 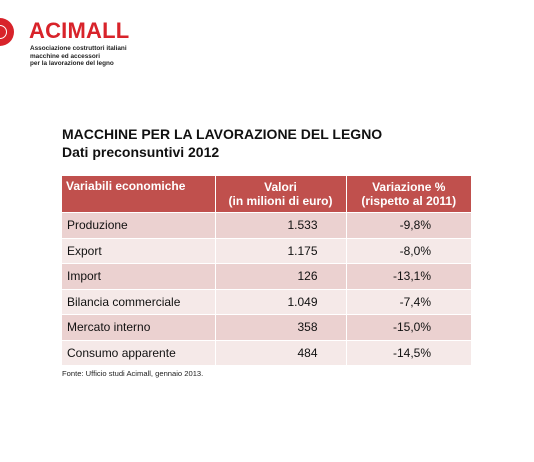 What do you see at coordinates (281, 301) in the screenshot?
I see `row-value: 1.049` at bounding box center [281, 301].